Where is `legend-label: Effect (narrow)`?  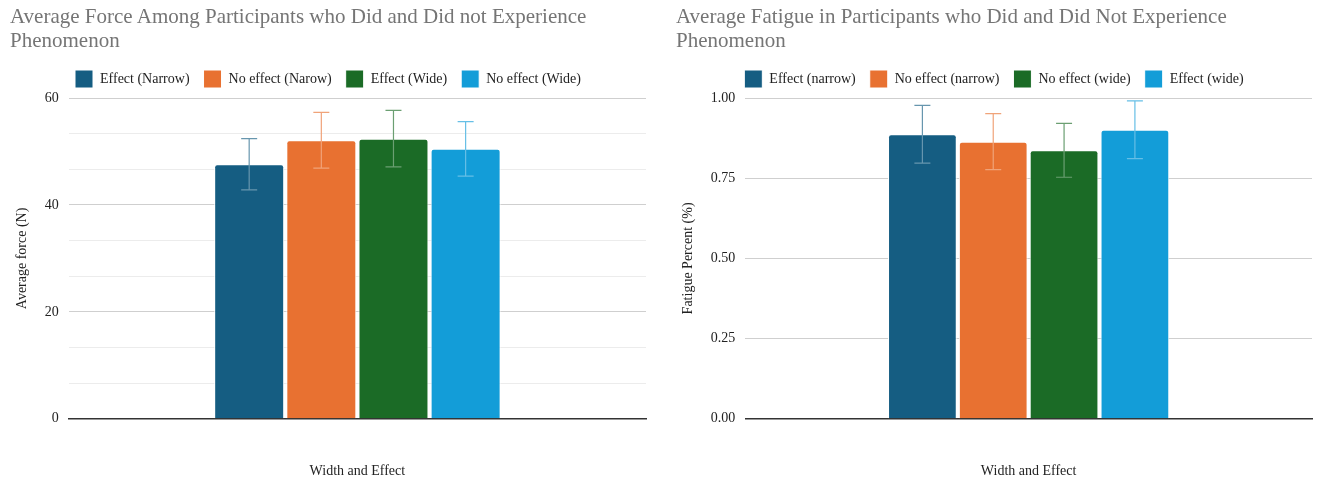
legend-label: Effect (narrow) is located at coordinates (813, 78).